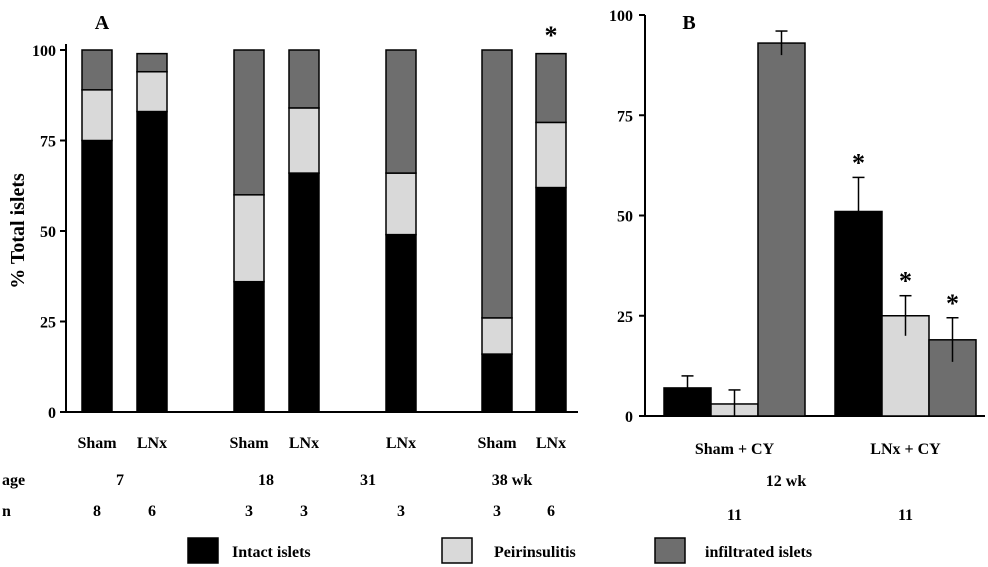  What do you see at coordinates (48, 232) in the screenshot?
I see `panel-a-ytick-label: 50` at bounding box center [48, 232].